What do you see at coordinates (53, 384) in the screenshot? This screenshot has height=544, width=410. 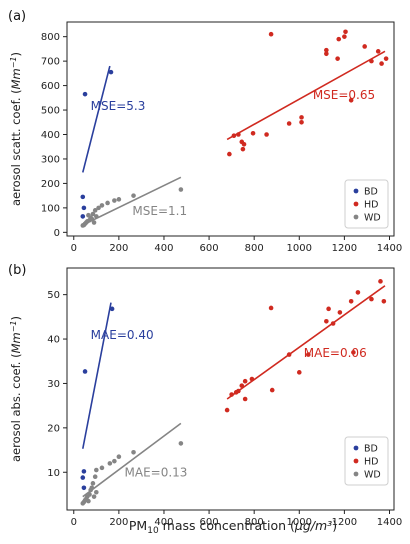 I see `y-tick-label: 30` at bounding box center [53, 384].